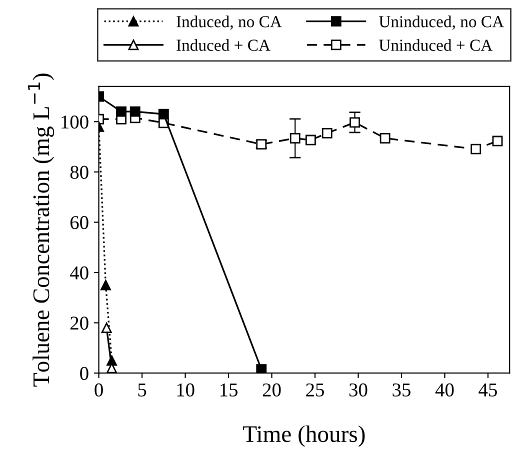  What do you see at coordinates (98, 390) in the screenshot?
I see `x-tick-label: 0` at bounding box center [98, 390].